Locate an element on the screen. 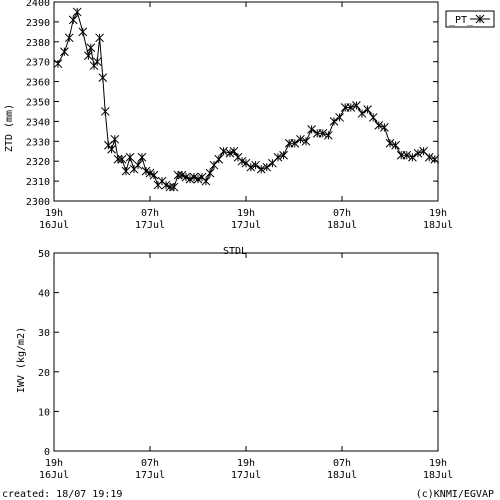 Image resolution: width=500 pixels, height=500 pixels. ztd-y-tick-label: 2390 is located at coordinates (38, 23).